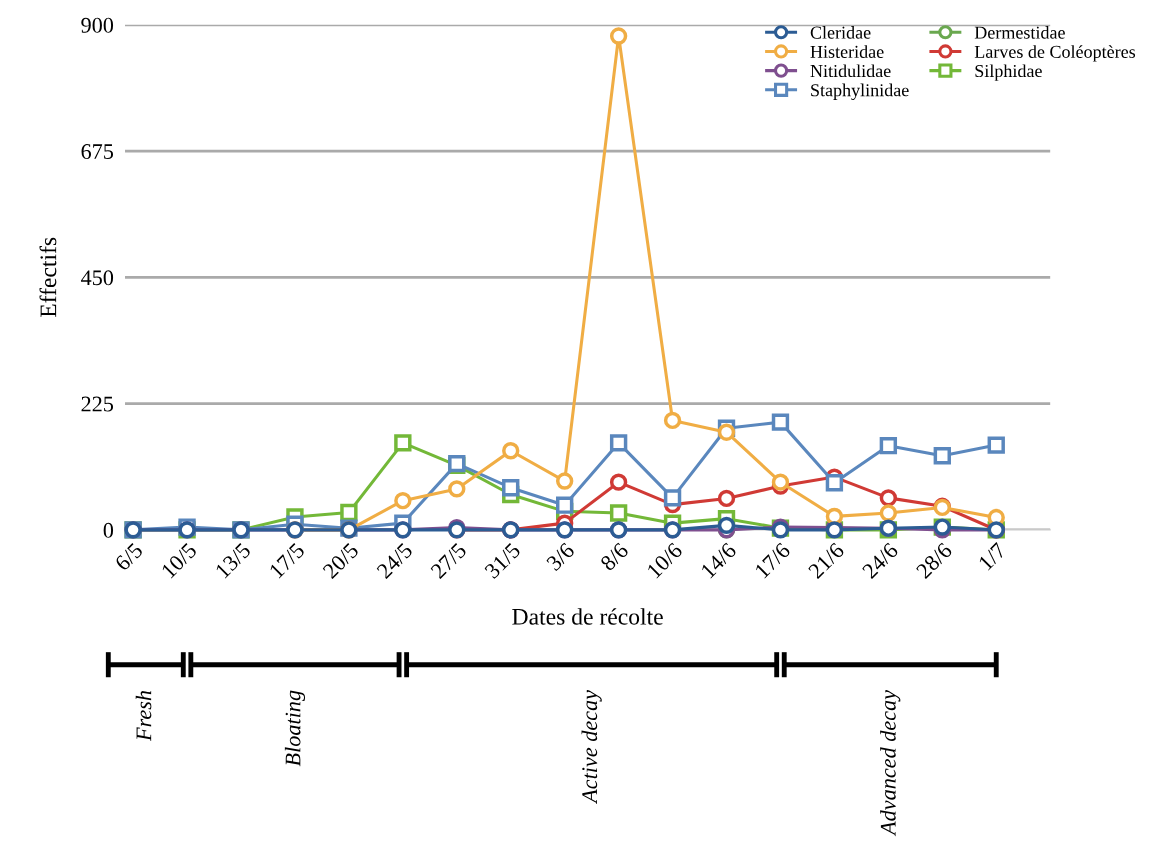  I want to click on text: Bloating, so click(295, 728).